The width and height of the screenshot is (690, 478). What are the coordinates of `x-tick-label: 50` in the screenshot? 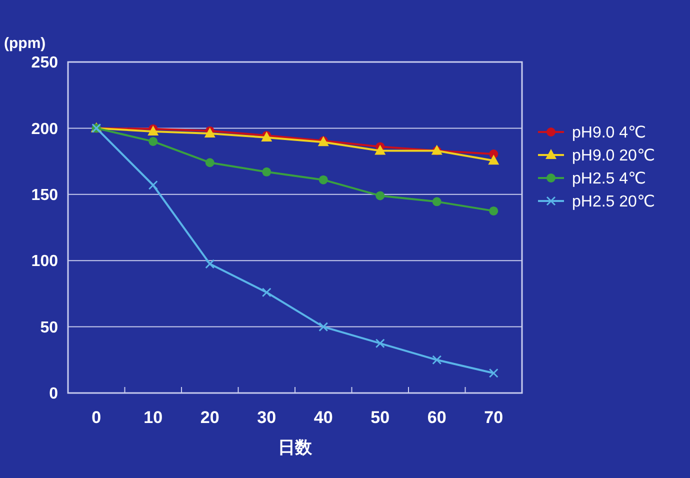 It's located at (380, 417).